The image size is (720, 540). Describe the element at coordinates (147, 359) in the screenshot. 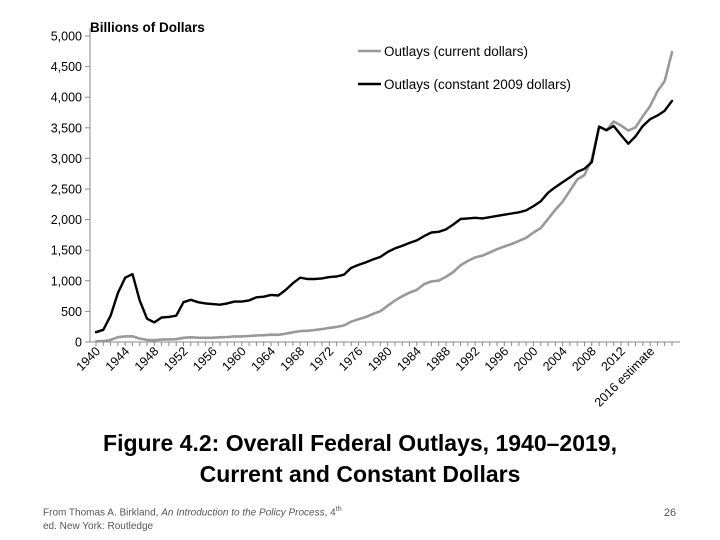

I see `x-tick-label: 1948` at that location.